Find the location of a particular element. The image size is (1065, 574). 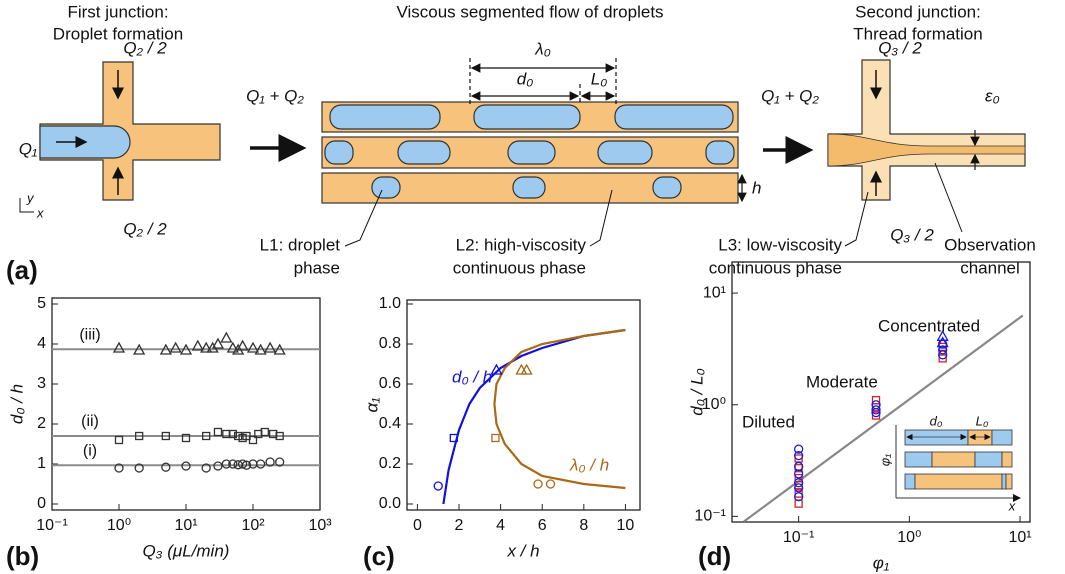

series-label: (i) is located at coordinates (90, 450).